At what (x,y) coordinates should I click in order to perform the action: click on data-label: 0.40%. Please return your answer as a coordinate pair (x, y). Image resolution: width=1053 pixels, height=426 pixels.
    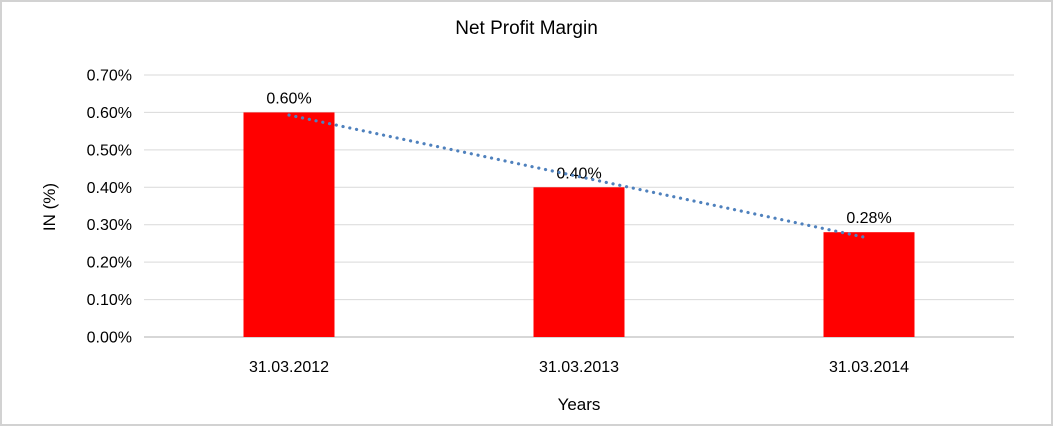
    Looking at the image, I should click on (578, 173).